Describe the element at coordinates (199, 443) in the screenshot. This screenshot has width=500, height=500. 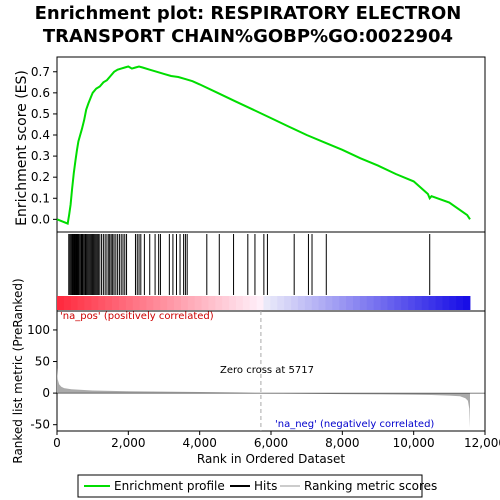
I see `xtick-label: 4,000` at that location.